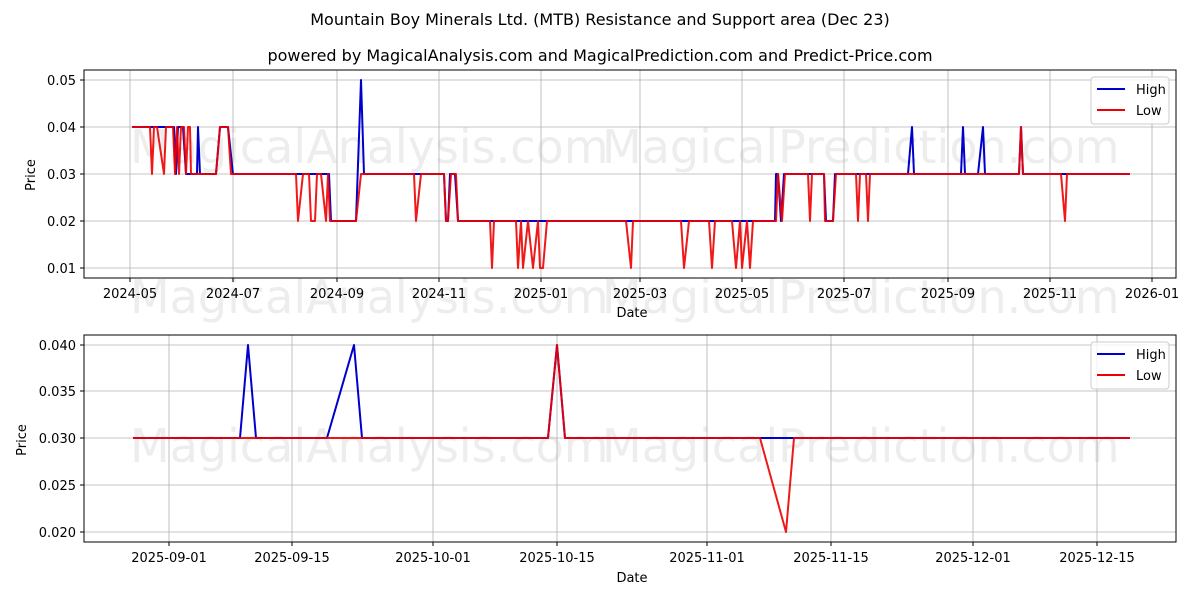 This screenshot has width=1200, height=600. Describe the element at coordinates (742, 294) in the screenshot. I see `x-tick-label: 2025-05` at that location.